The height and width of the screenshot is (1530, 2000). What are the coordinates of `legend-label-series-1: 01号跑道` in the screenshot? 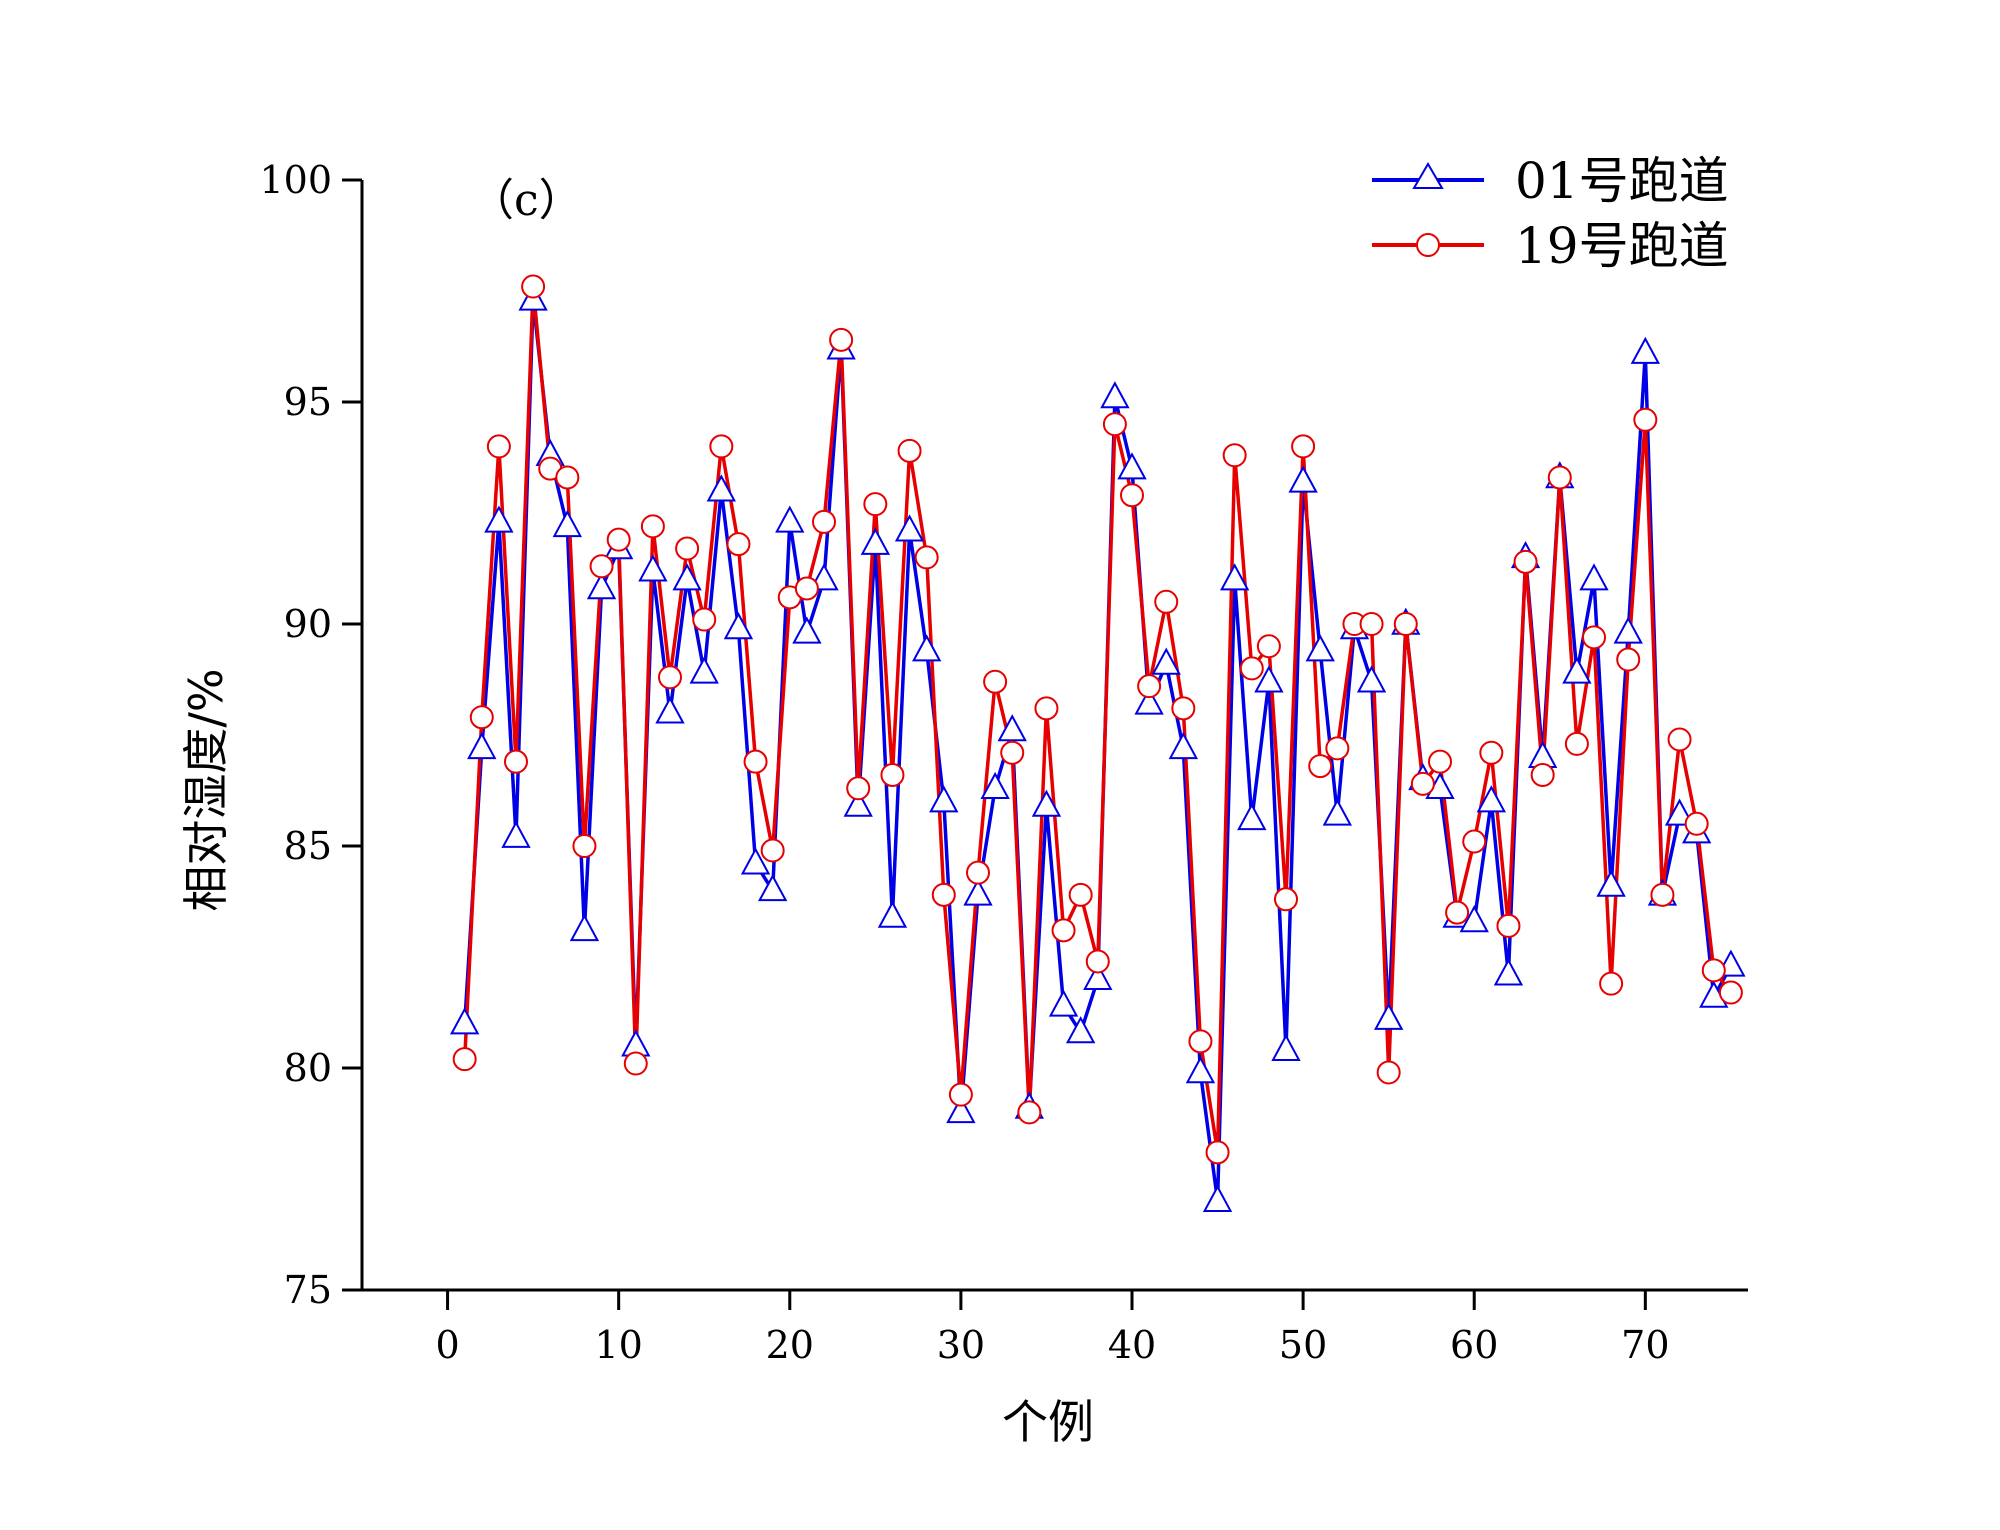 It's located at (1622, 181).